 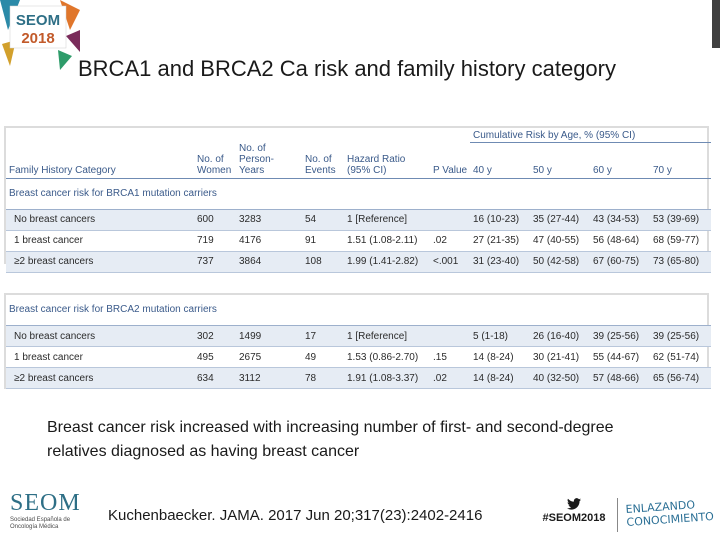 I want to click on cell-age-60: 55 (44-67), so click(x=620, y=357).